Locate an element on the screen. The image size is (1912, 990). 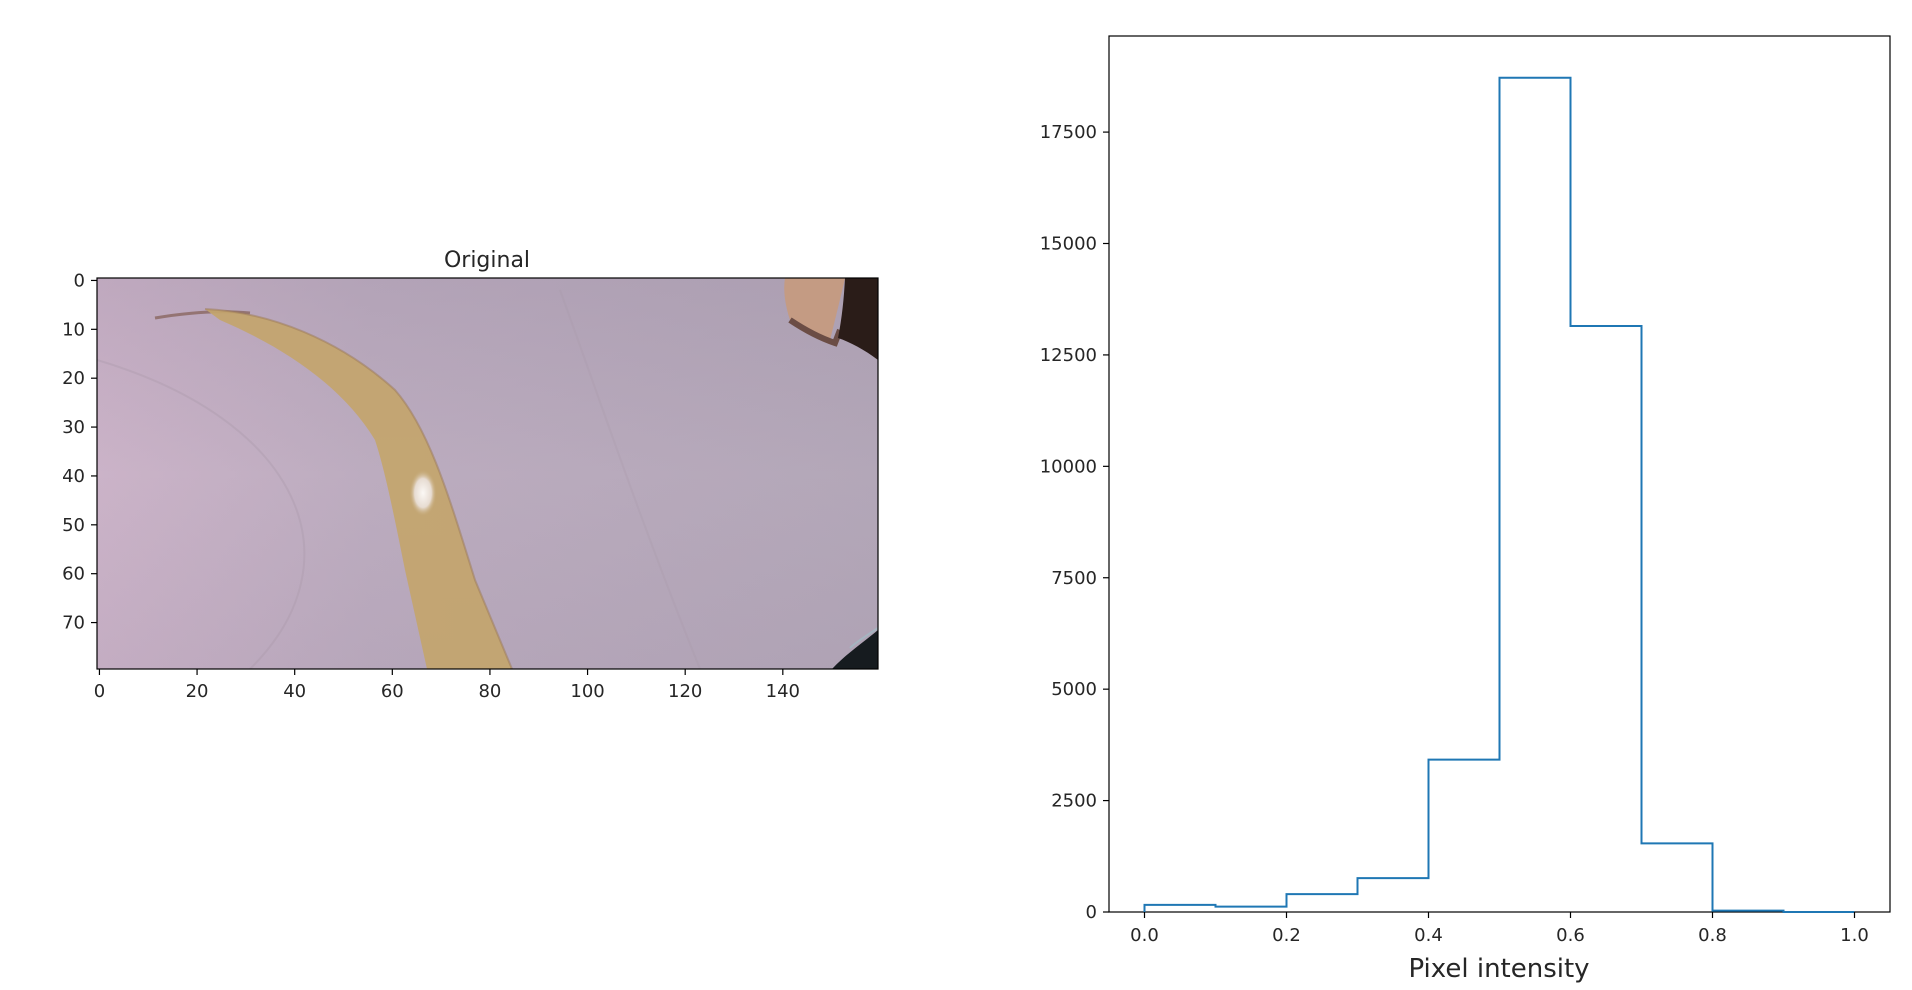
image-y-ticks: 0 10 20 30 40 50 60 70 is located at coordinates (79, 452).